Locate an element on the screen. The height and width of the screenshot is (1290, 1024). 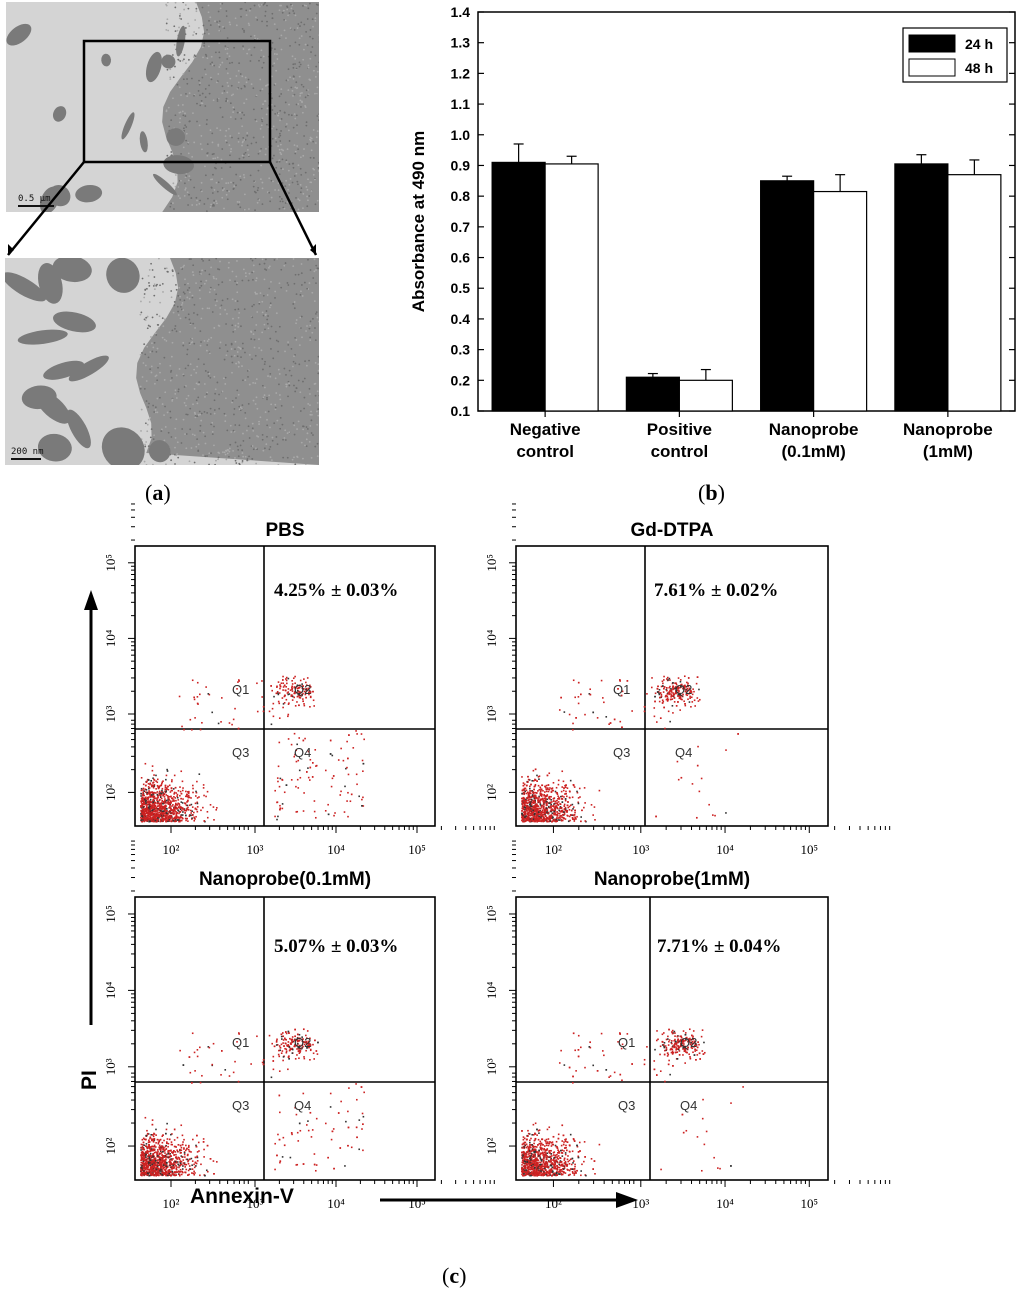
tem-organelle is located at coordinates (123, 275).